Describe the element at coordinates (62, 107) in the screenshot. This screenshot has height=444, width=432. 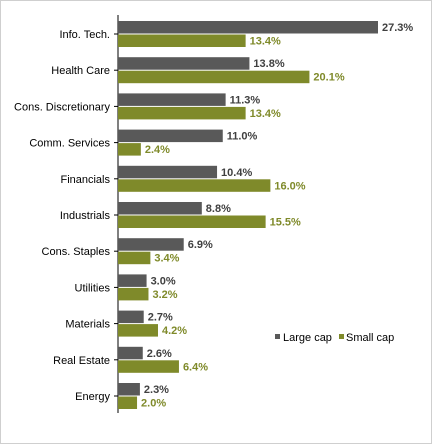
I see `category-label-cons-discretionary: Cons. Discretionary` at that location.